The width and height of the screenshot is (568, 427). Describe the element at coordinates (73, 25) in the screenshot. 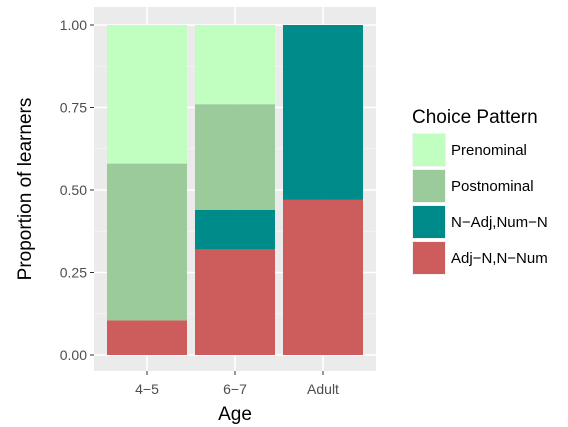

I see `y-tick-label: 1.00` at that location.